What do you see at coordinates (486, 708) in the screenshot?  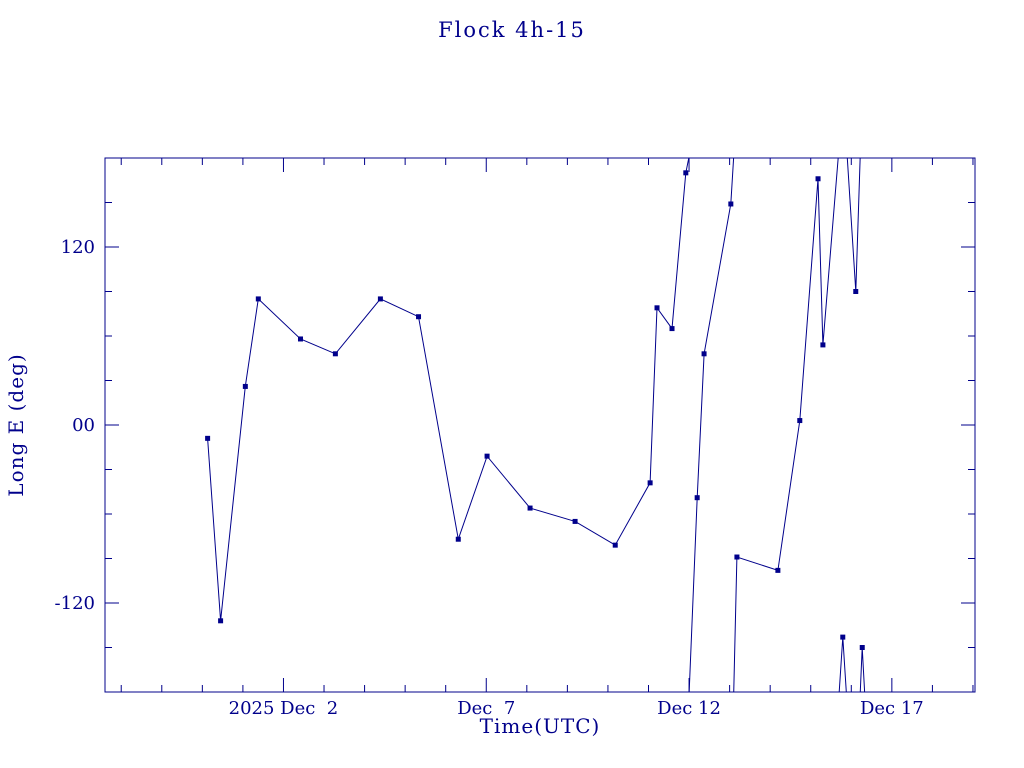 I see `x-tick-label: Dec 7` at bounding box center [486, 708].